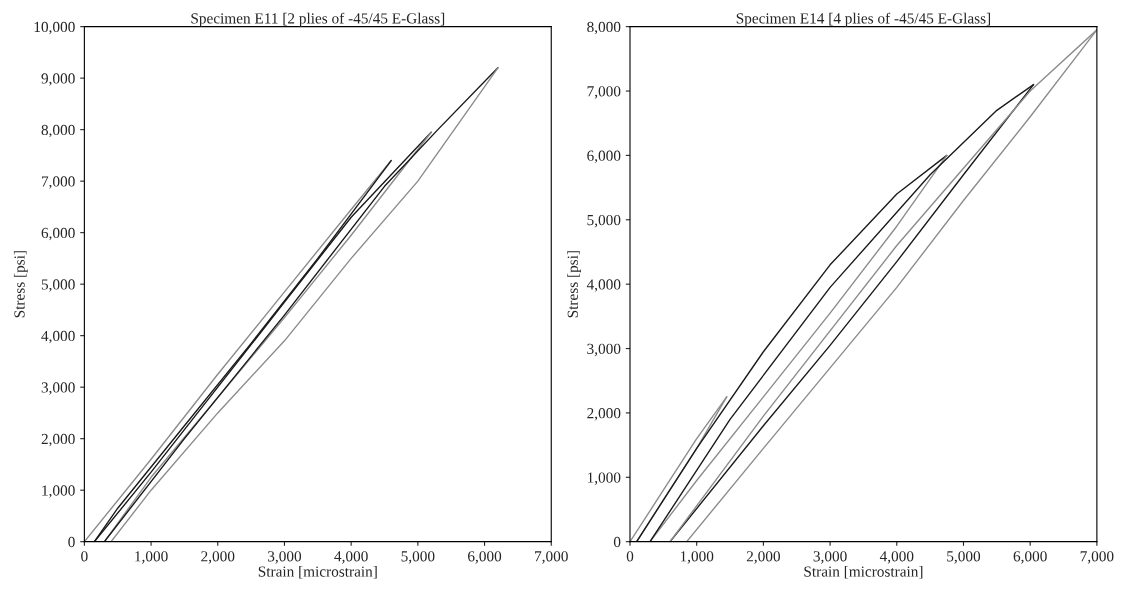 The image size is (1125, 592). What do you see at coordinates (54, 28) in the screenshot?
I see `y-tick-label: 10,000` at bounding box center [54, 28].